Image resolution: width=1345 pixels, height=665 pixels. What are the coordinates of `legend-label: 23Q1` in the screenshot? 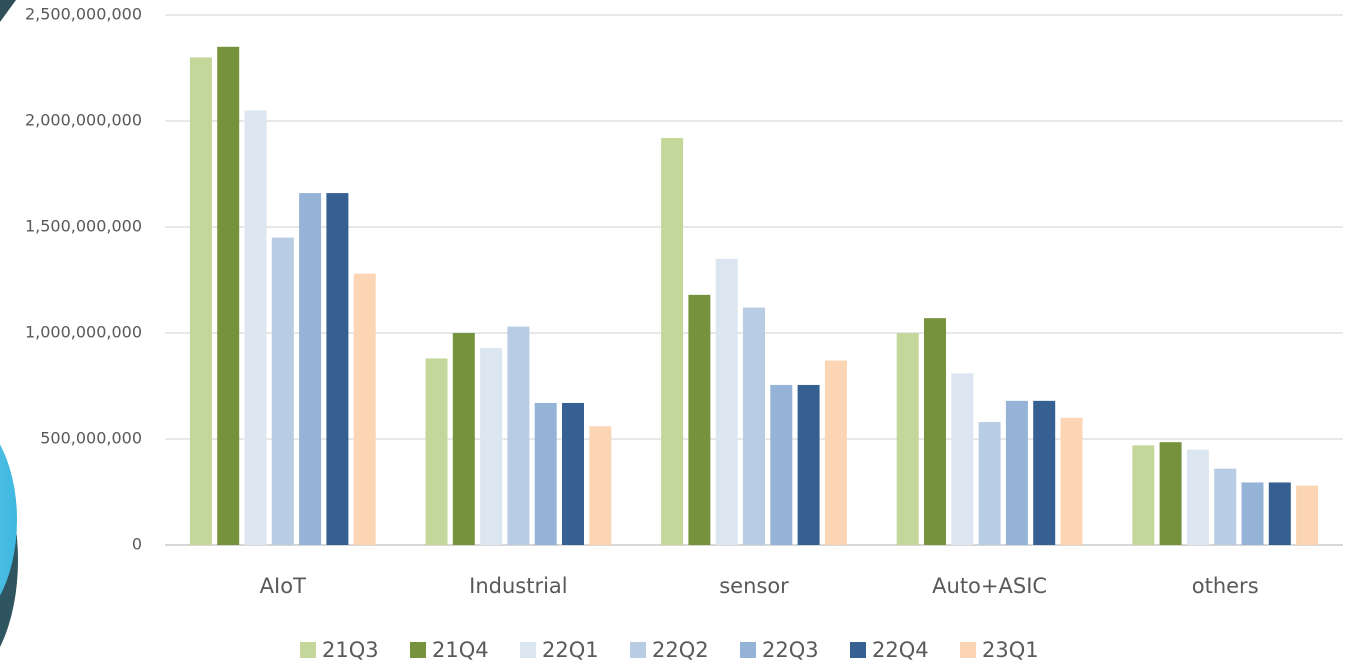 It's located at (1010, 650).